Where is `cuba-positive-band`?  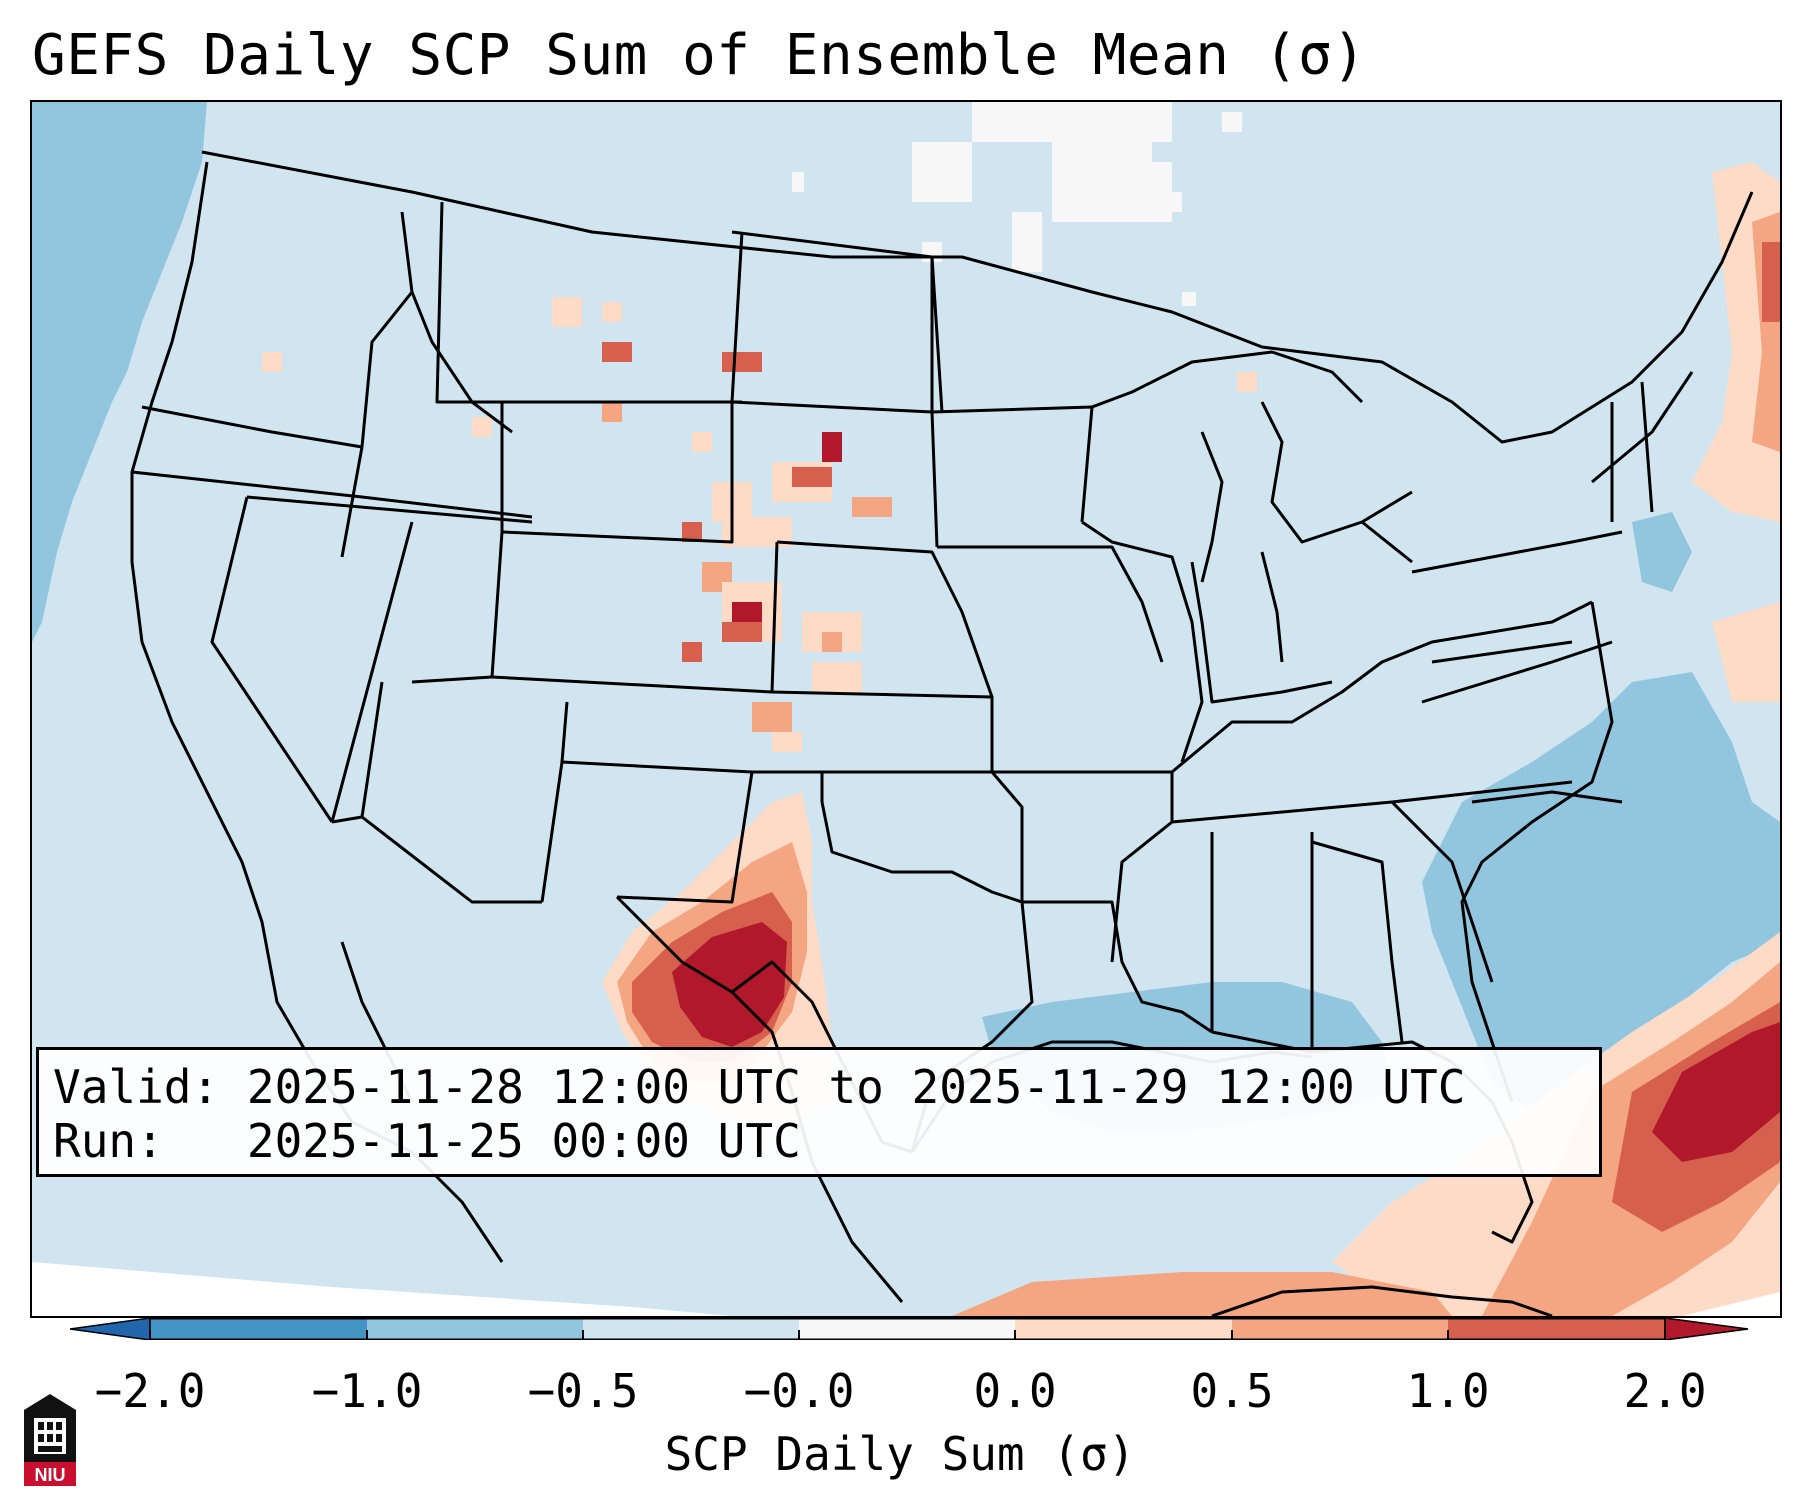
cuba-positive-band is located at coordinates (1202, 1294).